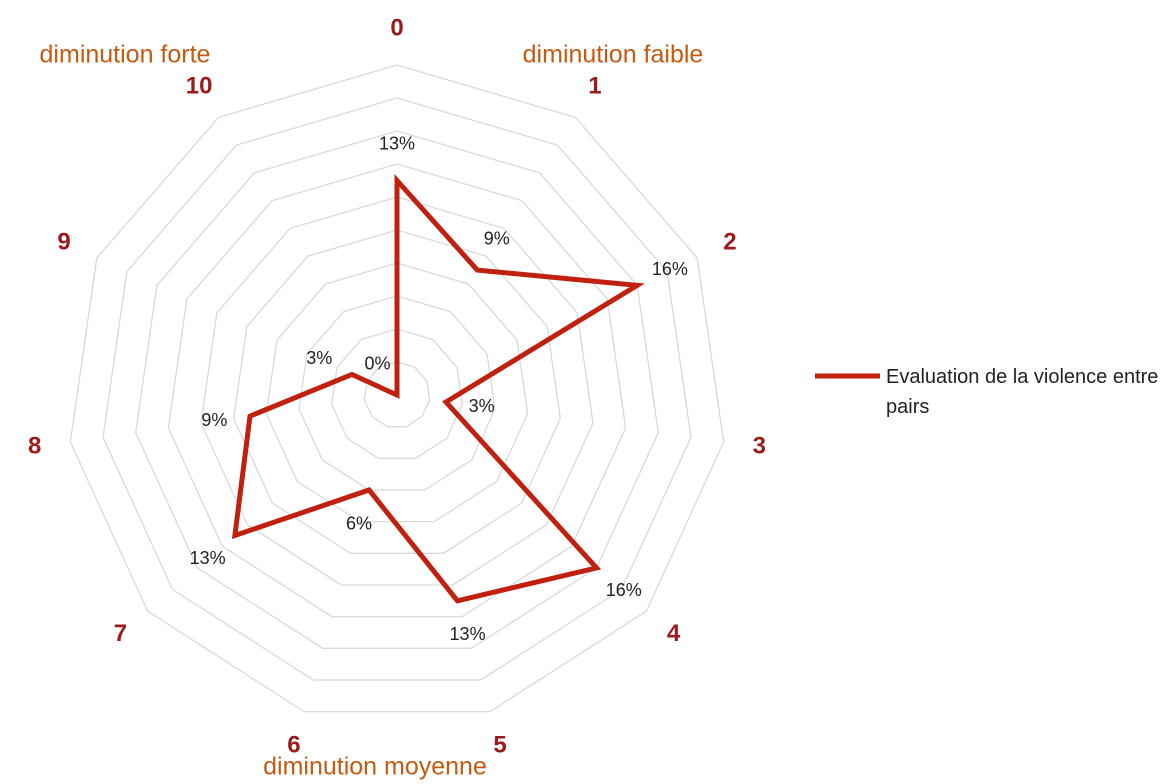 The image size is (1163, 784). What do you see at coordinates (1022, 392) in the screenshot?
I see `legend-label: Evaluation de la violence entre pairs` at bounding box center [1022, 392].